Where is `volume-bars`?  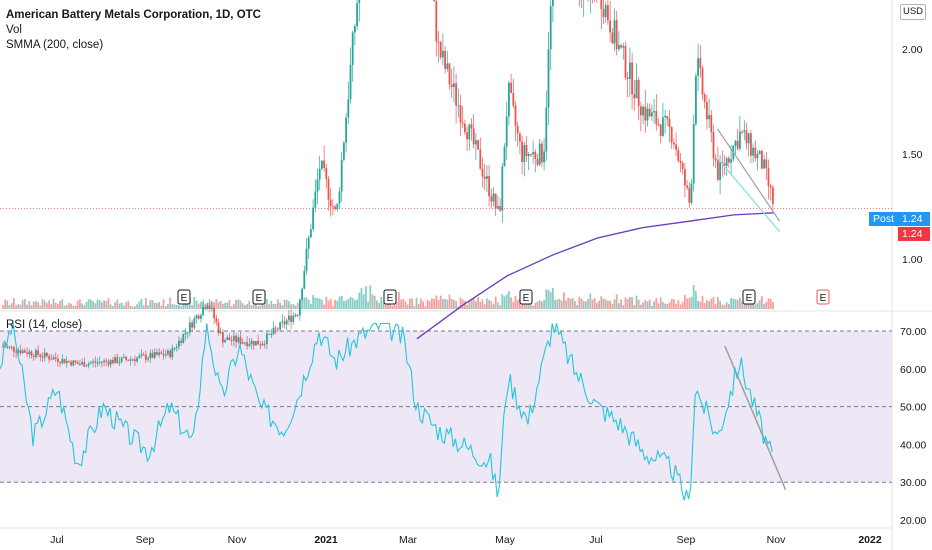
volume-bars is located at coordinates (388, 296).